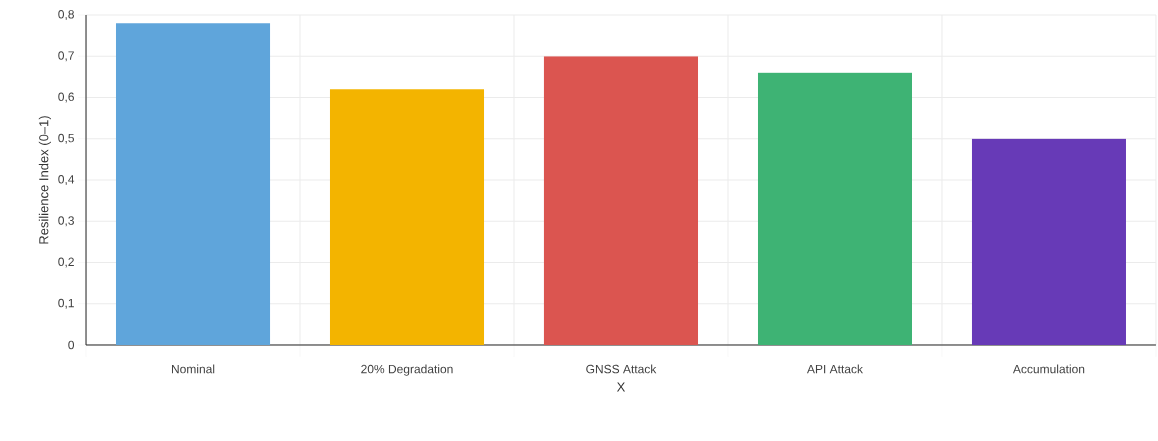 This screenshot has height=441, width=1158. I want to click on y-tick-label: 0,5, so click(66, 138).